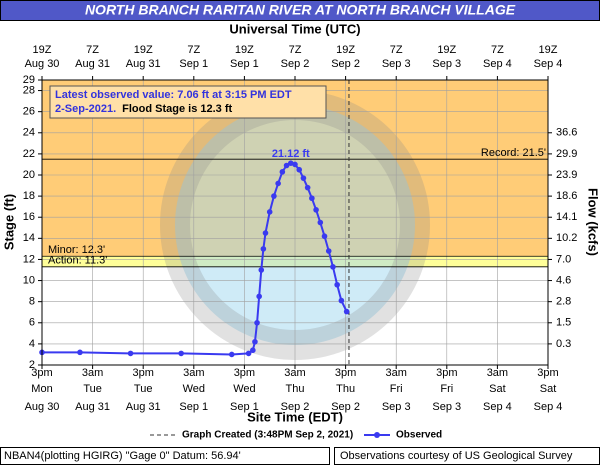  Describe the element at coordinates (563, 344) in the screenshot. I see `y2-tick-label: 0.3` at that location.